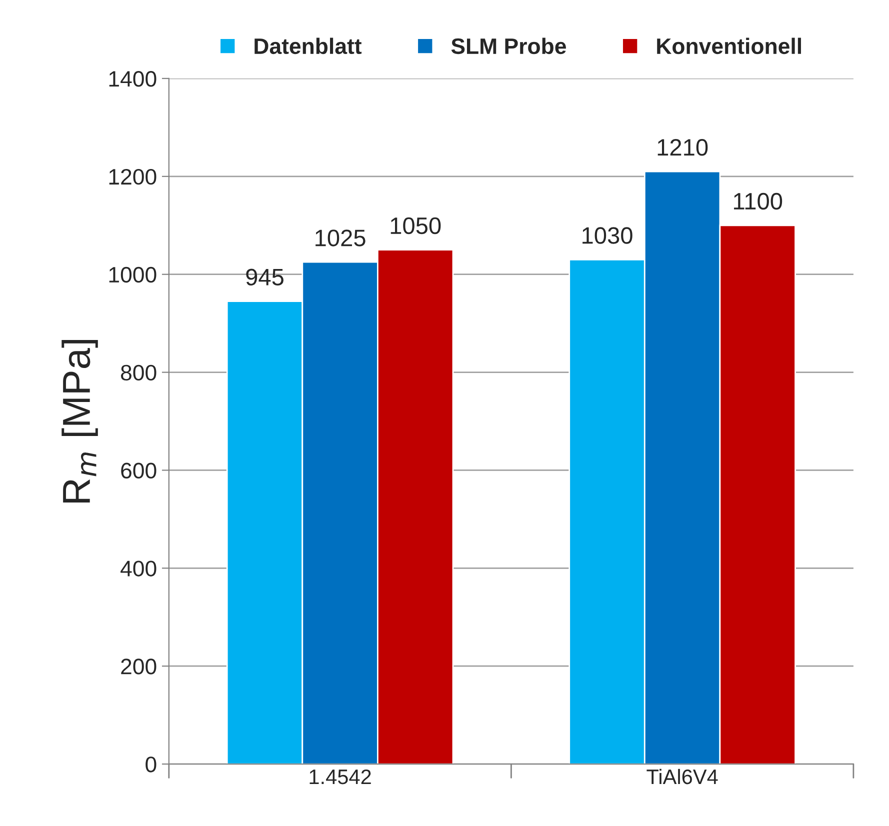  Describe the element at coordinates (138, 568) in the screenshot. I see `y-tick-label: 400` at that location.